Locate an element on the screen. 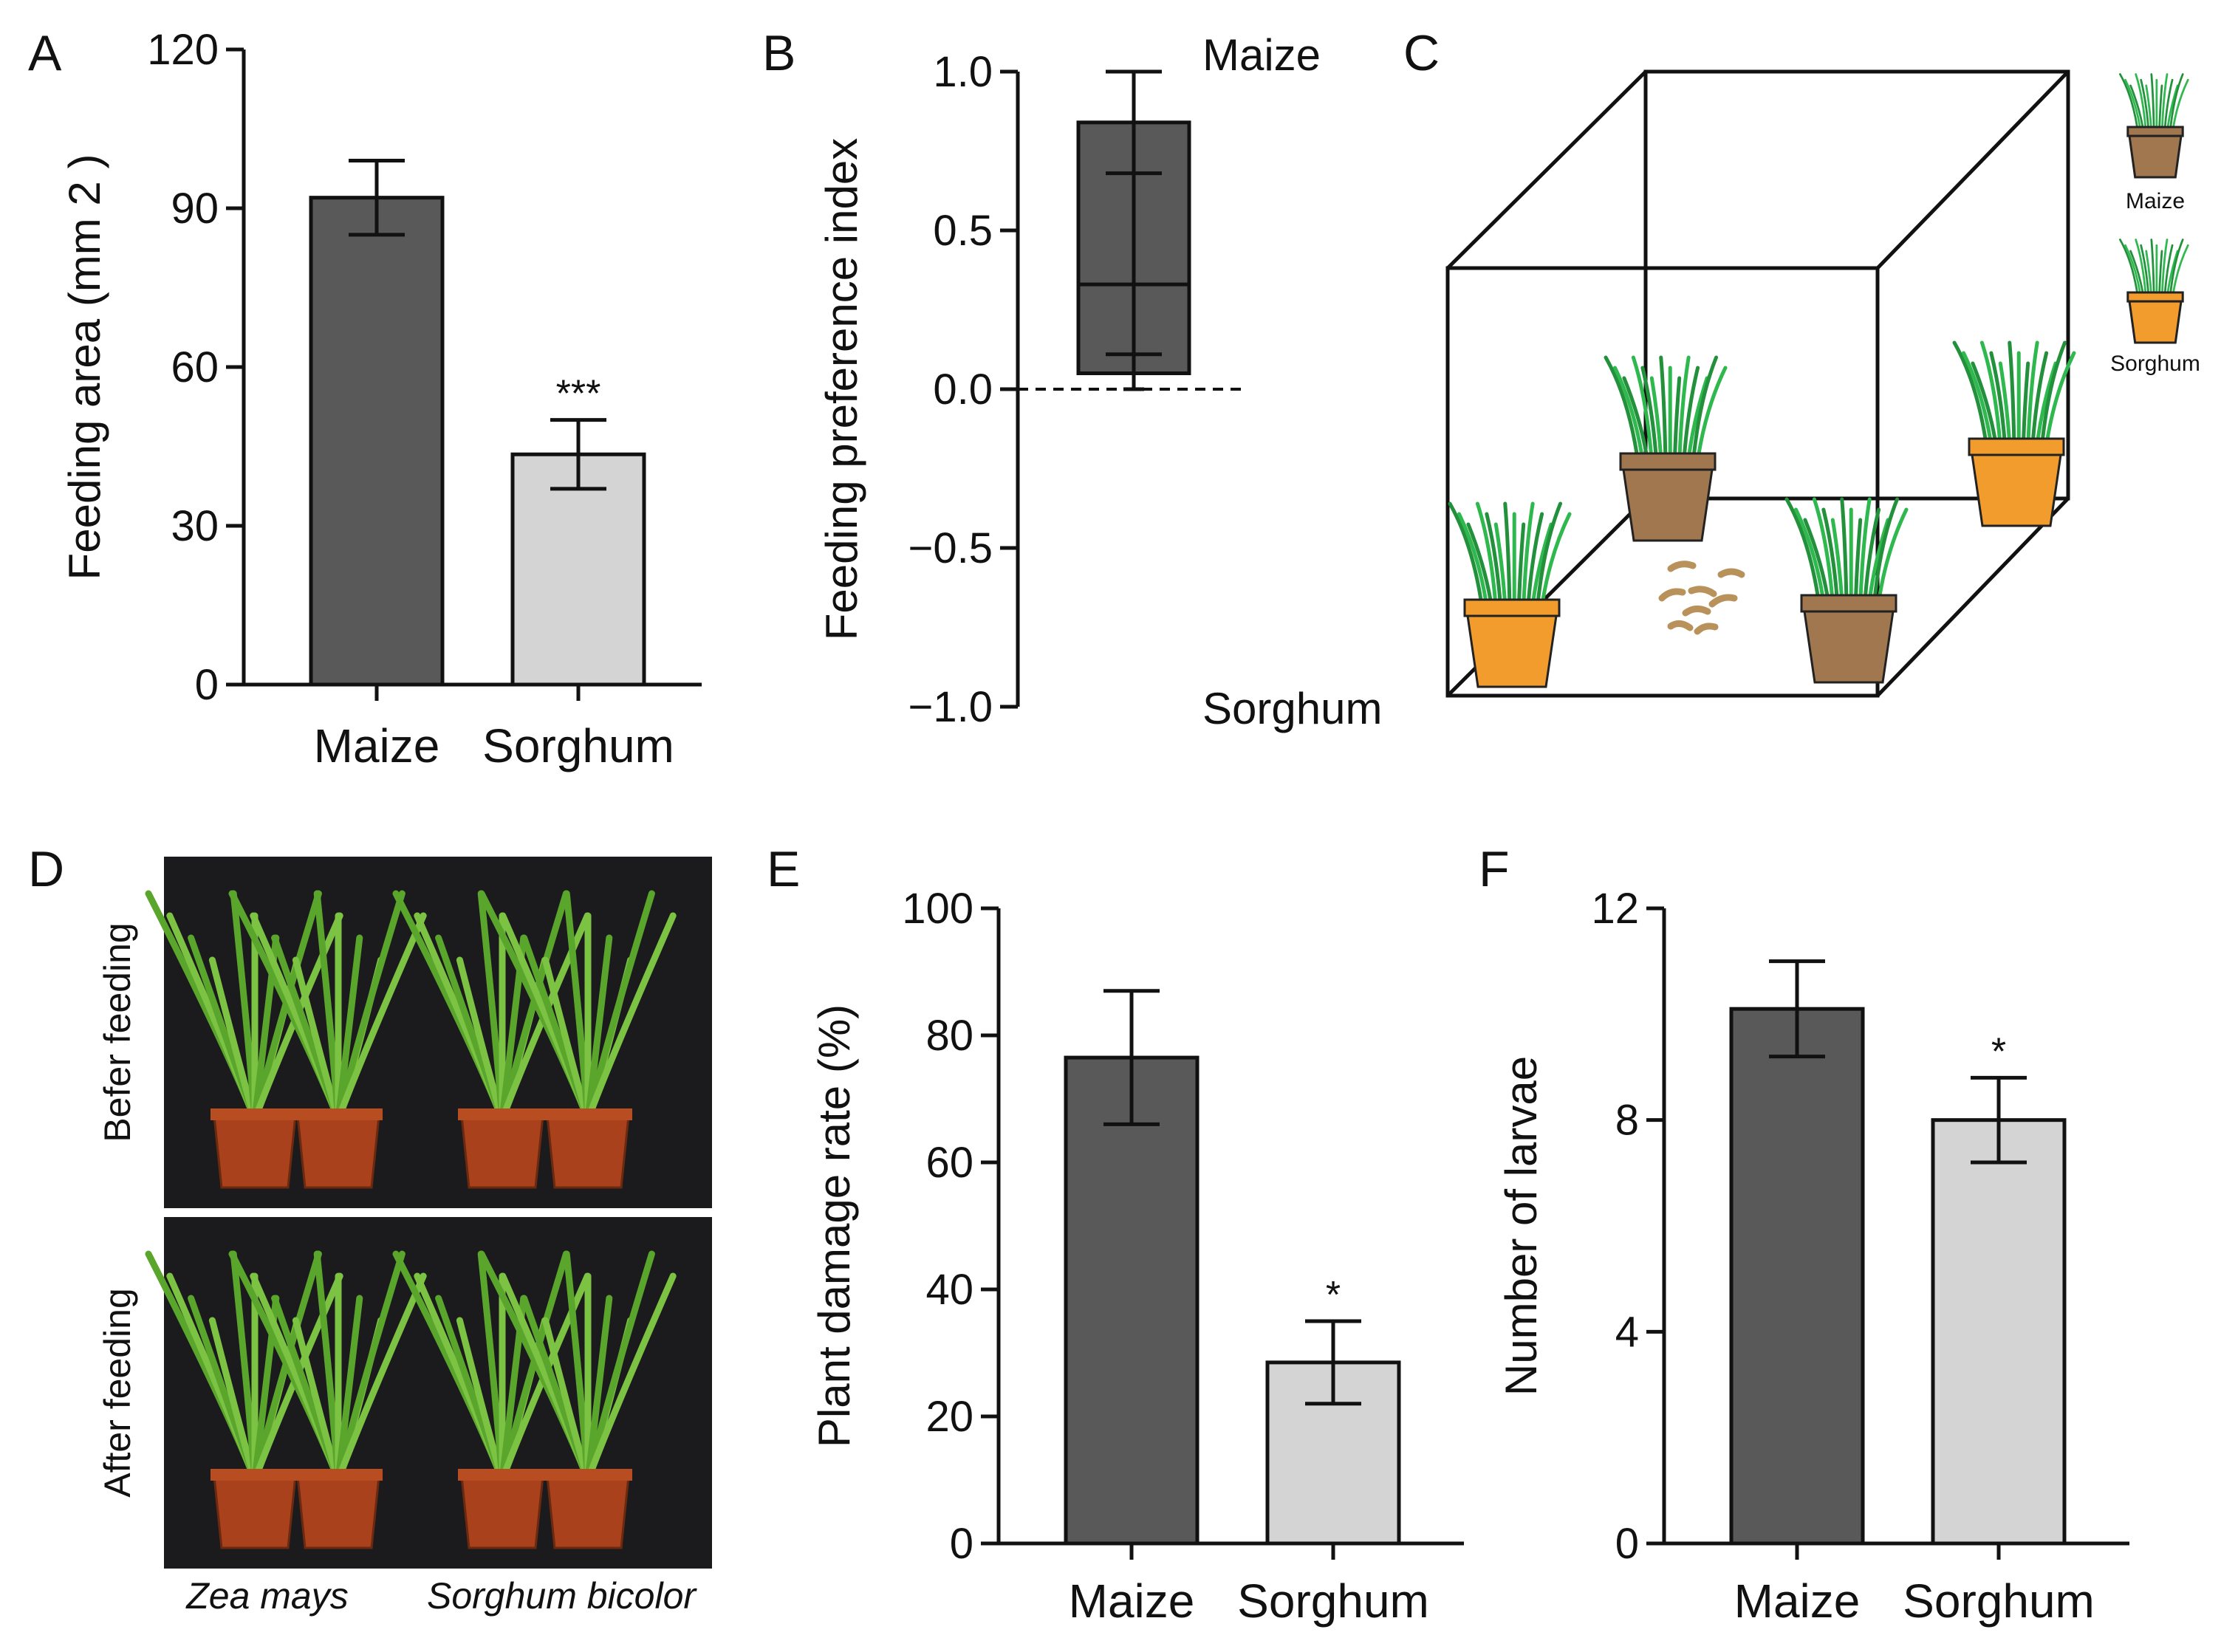 This screenshot has height=1652, width=2221. chart-f-larvae-count: 0 4 8 12 Number of larvae Maize Sorghum * is located at coordinates (1813, 1256).